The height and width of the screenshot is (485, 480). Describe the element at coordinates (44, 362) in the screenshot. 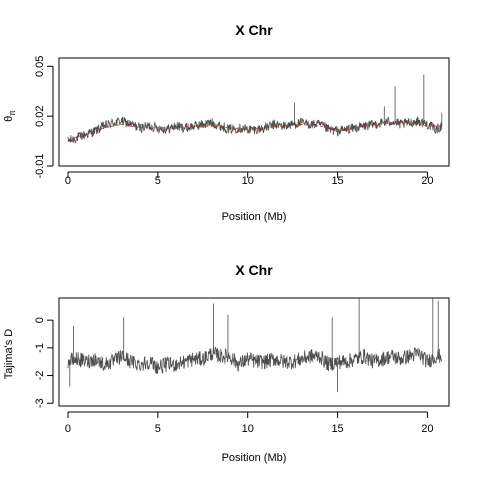

I see `y-axis: -3 -2 -1 0` at that location.